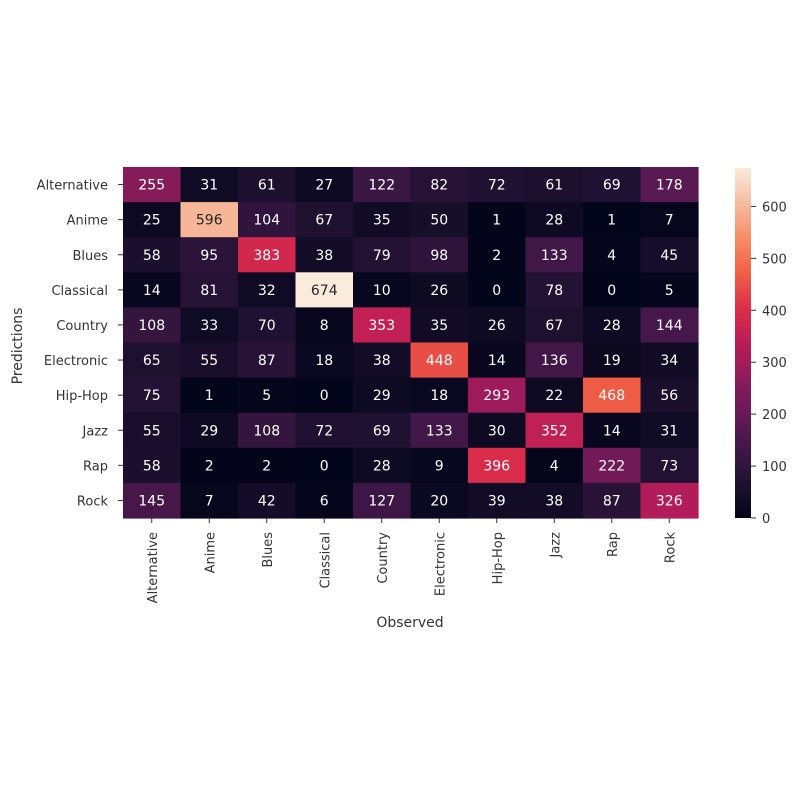 The image size is (800, 800). What do you see at coordinates (498, 558) in the screenshot?
I see `x-tick-label: Hip-Hop` at bounding box center [498, 558].